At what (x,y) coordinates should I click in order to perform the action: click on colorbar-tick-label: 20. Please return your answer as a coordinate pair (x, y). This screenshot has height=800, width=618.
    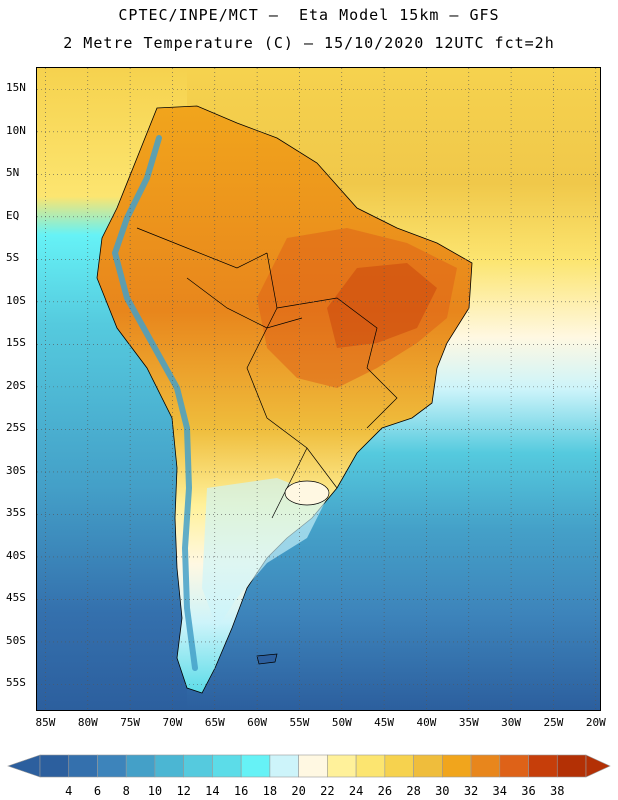
    Looking at the image, I should click on (298, 791).